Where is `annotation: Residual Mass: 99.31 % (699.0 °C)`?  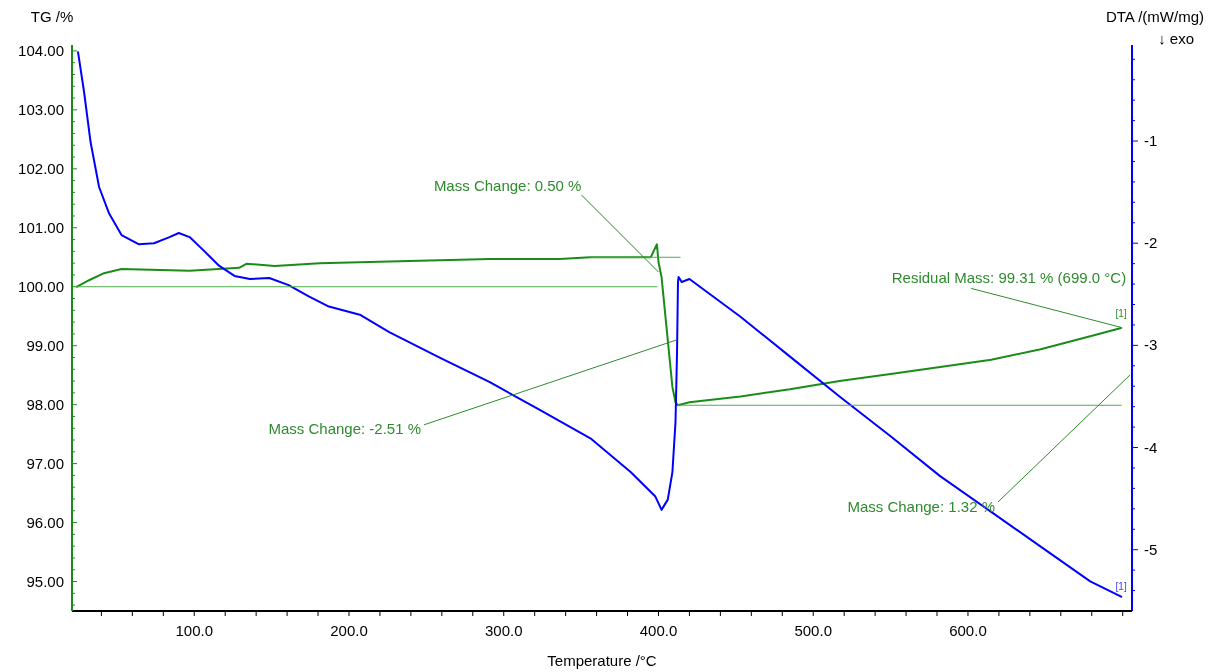
annotation: Residual Mass: 99.31 % (699.0 °C) is located at coordinates (1009, 278).